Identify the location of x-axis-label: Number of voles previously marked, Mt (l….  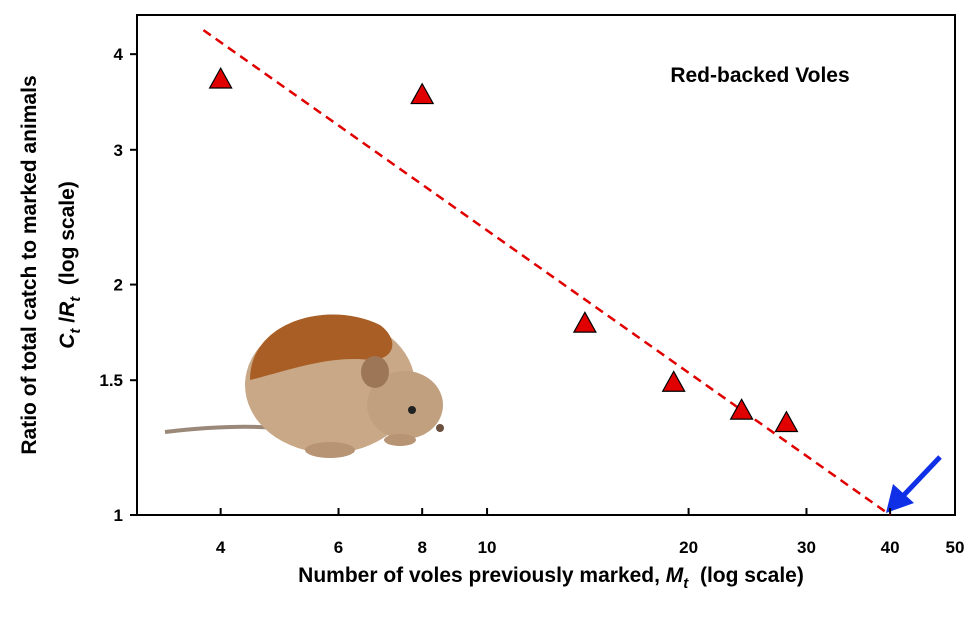
(551, 578).